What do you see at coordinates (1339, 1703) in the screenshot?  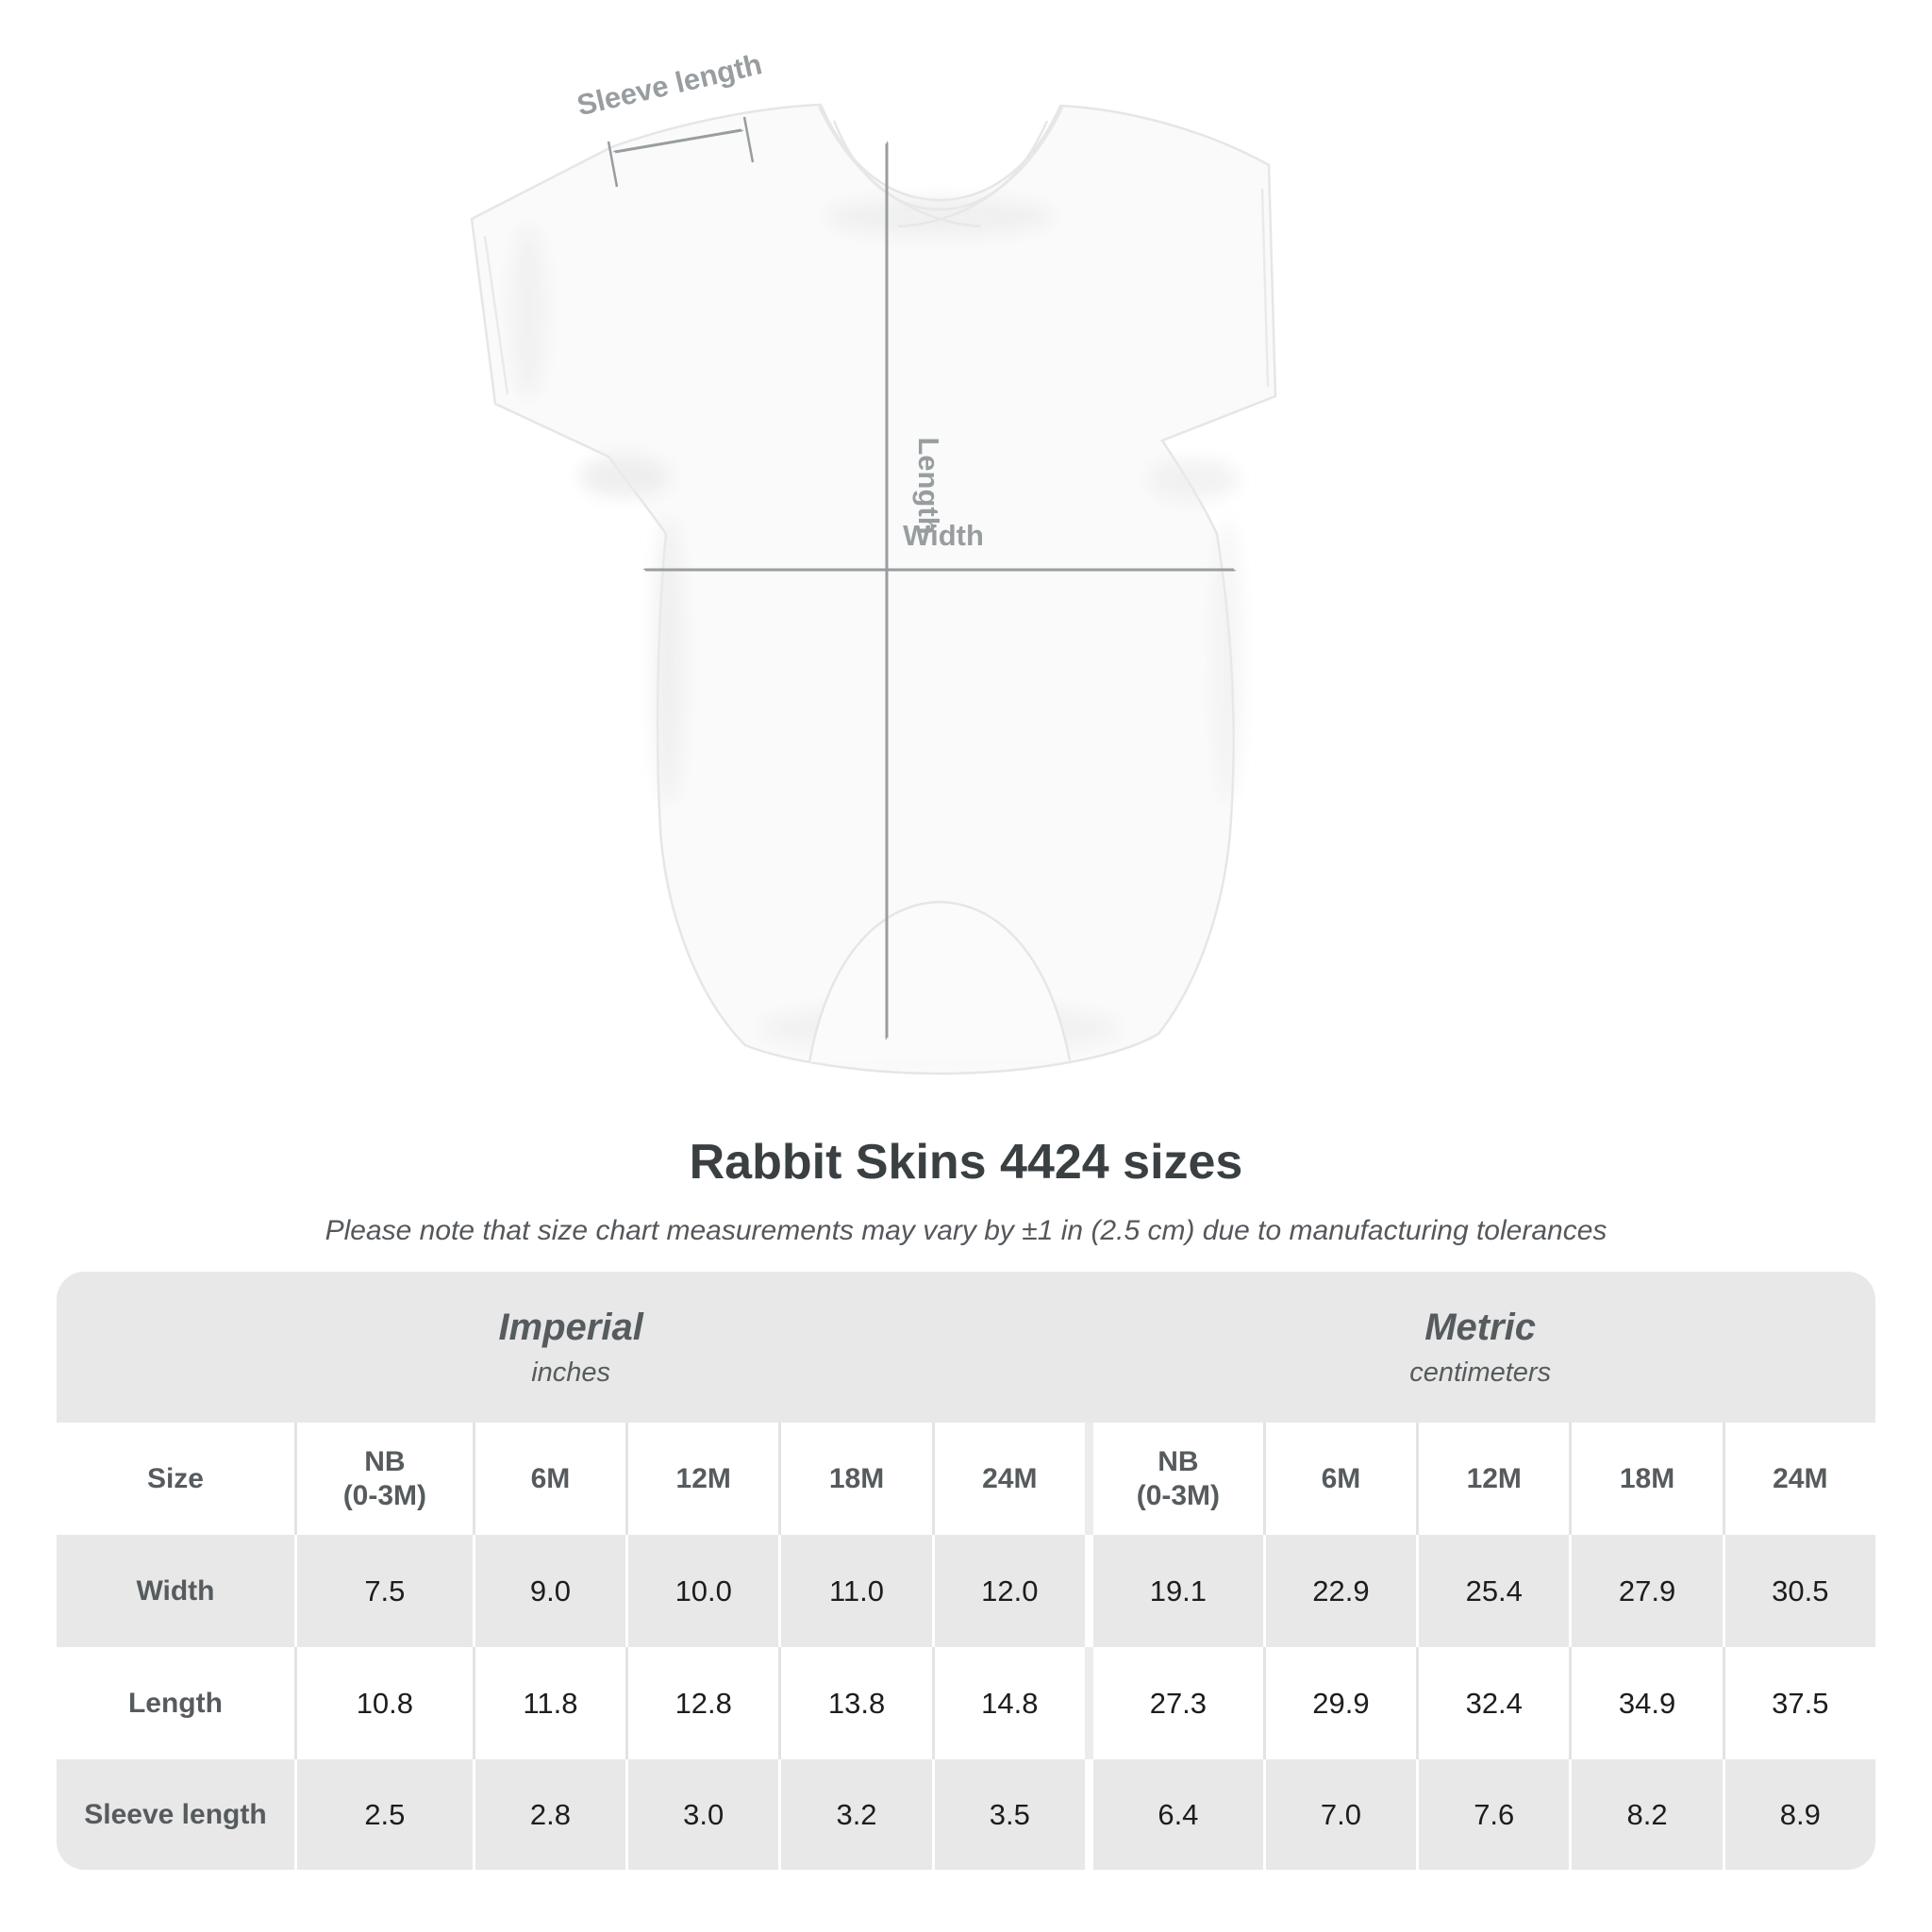 I see `length-6m-metric: 29.9` at bounding box center [1339, 1703].